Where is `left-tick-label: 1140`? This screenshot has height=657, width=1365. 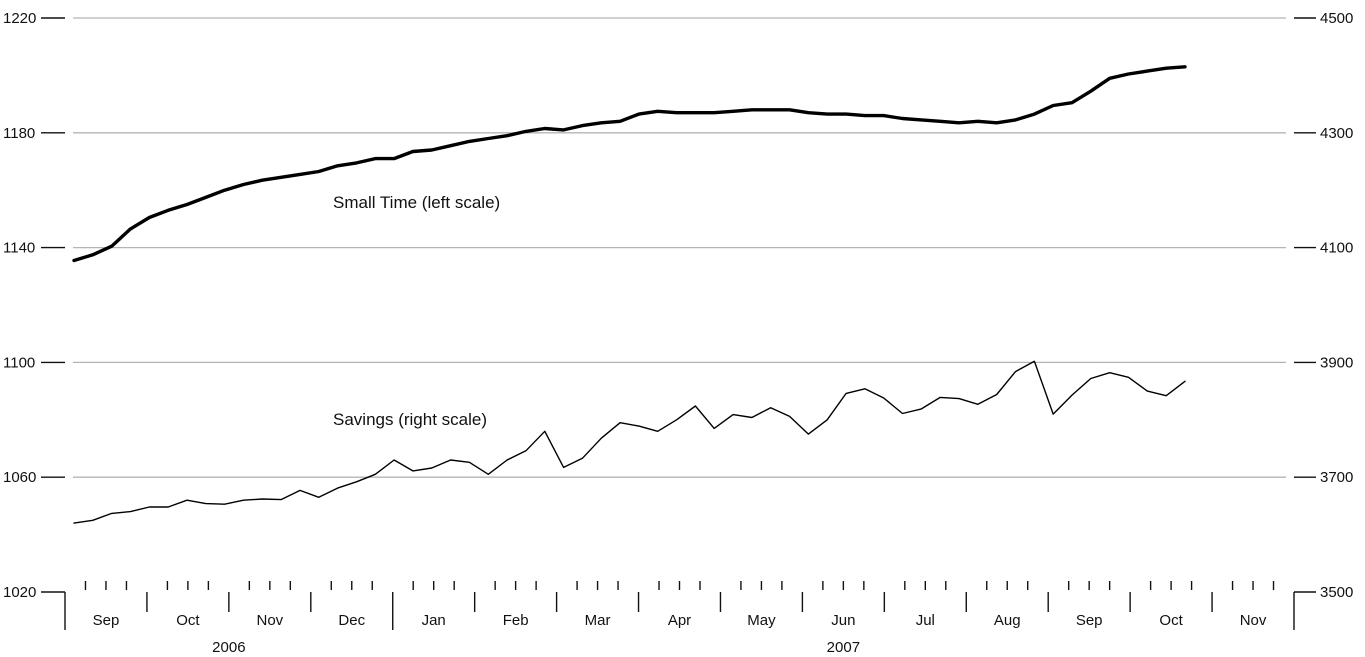
left-tick-label: 1140 is located at coordinates (19, 248).